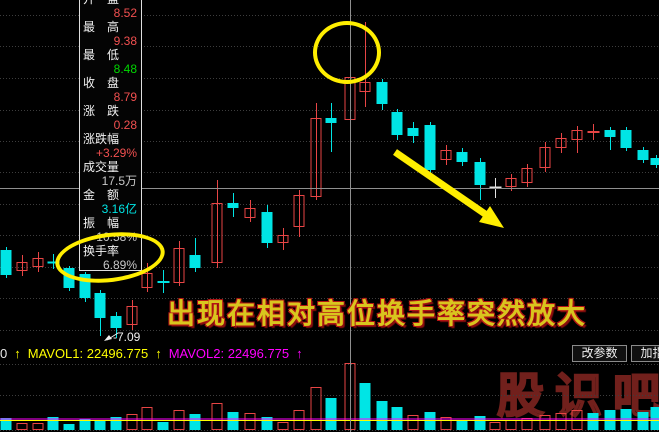 This screenshot has height=432, width=659. I want to click on annotation-text: 出现在相对高位换手率突然放大, so click(377, 314).